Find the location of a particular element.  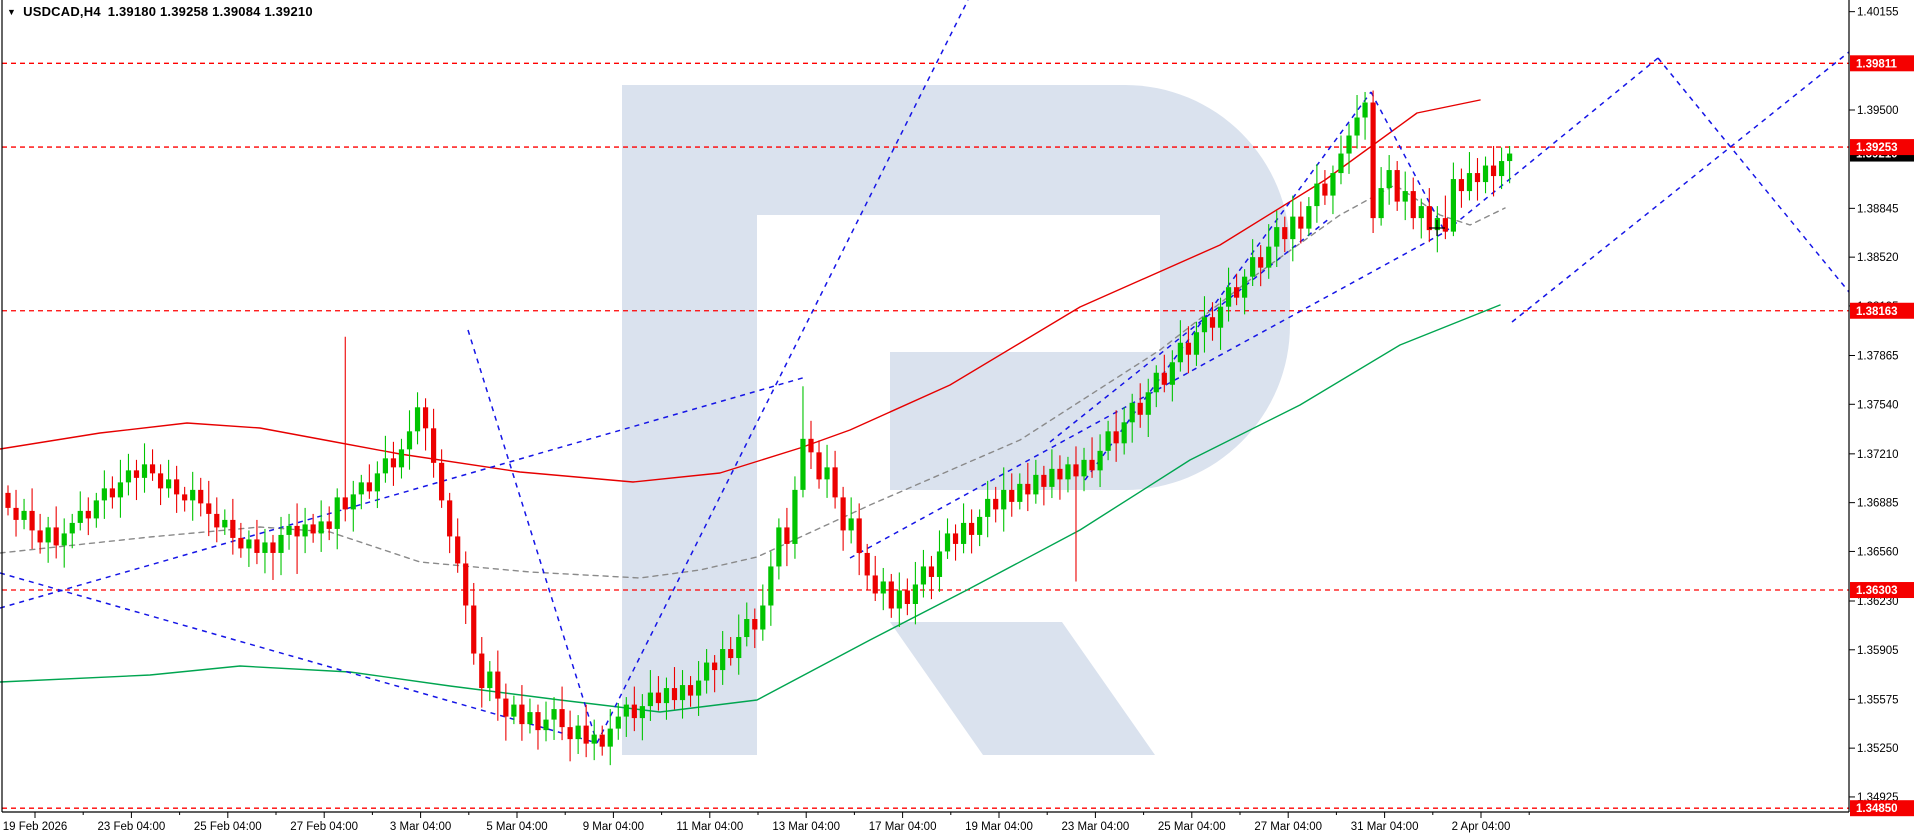

svg-text: 23 Mar 04:00 is located at coordinates (1096, 827).